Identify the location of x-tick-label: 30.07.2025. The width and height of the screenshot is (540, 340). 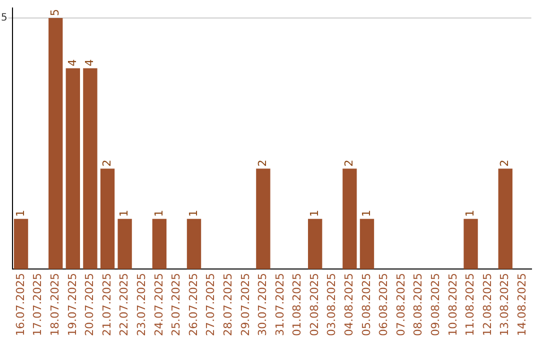
(263, 304).